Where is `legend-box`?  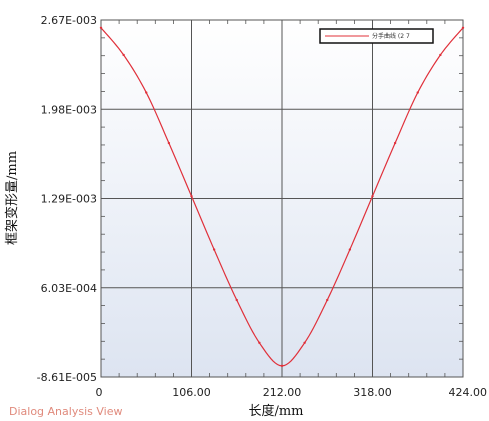 legend-box is located at coordinates (376, 36).